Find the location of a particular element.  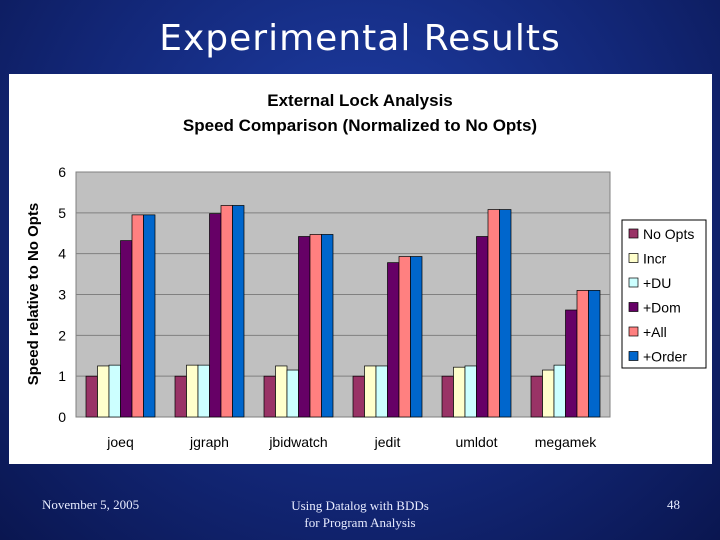

legend: No Opts Incr +DU +Dom +All +Order is located at coordinates (661, 295).